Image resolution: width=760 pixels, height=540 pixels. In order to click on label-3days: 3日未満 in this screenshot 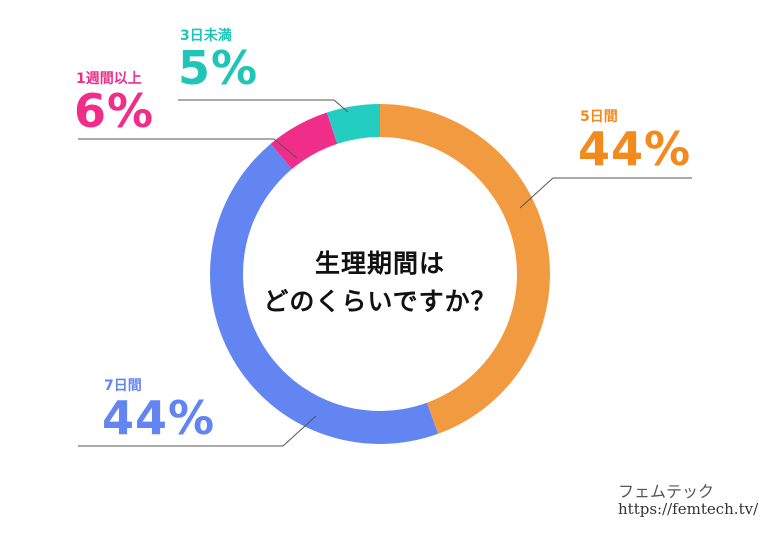, I will do `click(206, 36)`.